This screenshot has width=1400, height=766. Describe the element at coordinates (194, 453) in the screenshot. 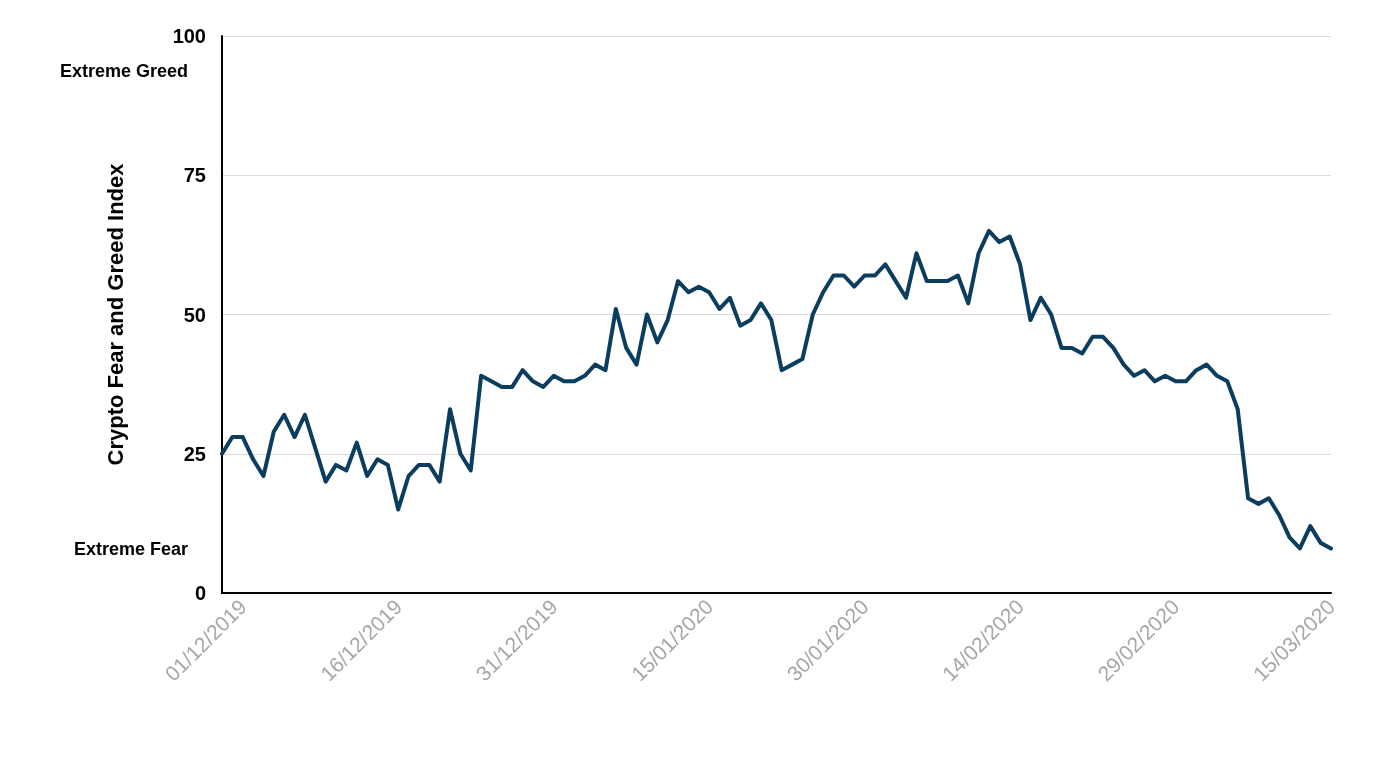

I see `y-tick-label: 25` at that location.